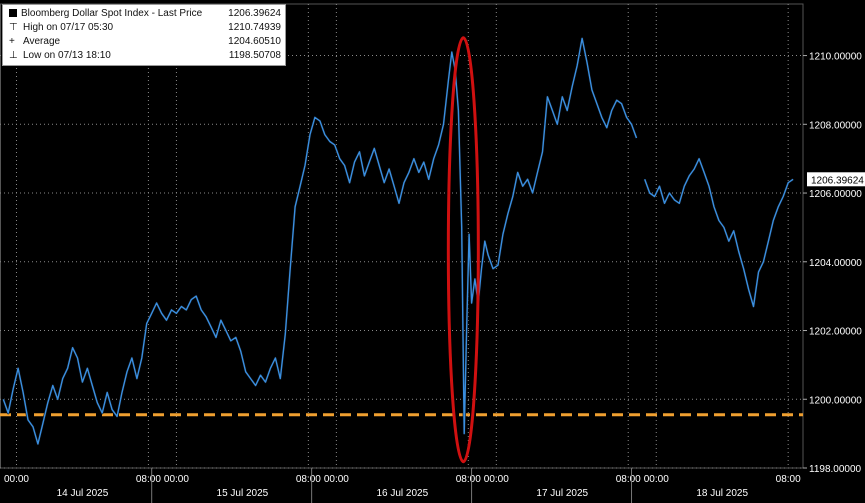 The image size is (865, 503). I want to click on highlight-layer, so click(463, 250).